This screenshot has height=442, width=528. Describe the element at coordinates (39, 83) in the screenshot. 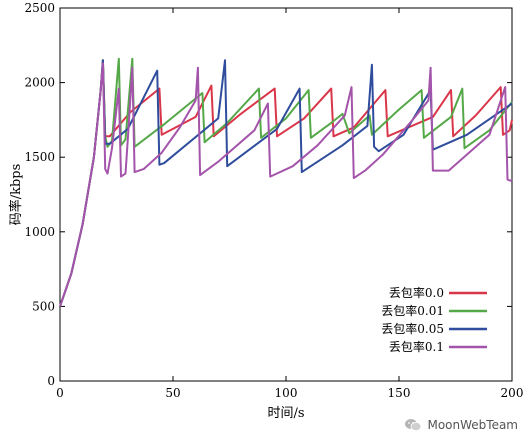

I see `y-tick-label: 2000` at that location.